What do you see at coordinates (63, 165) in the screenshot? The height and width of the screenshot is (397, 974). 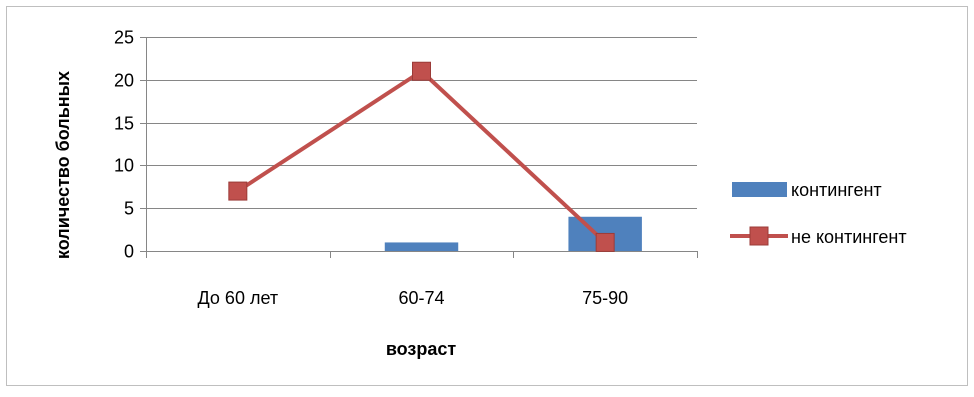 I see `y-axis-title: количество больных` at bounding box center [63, 165].